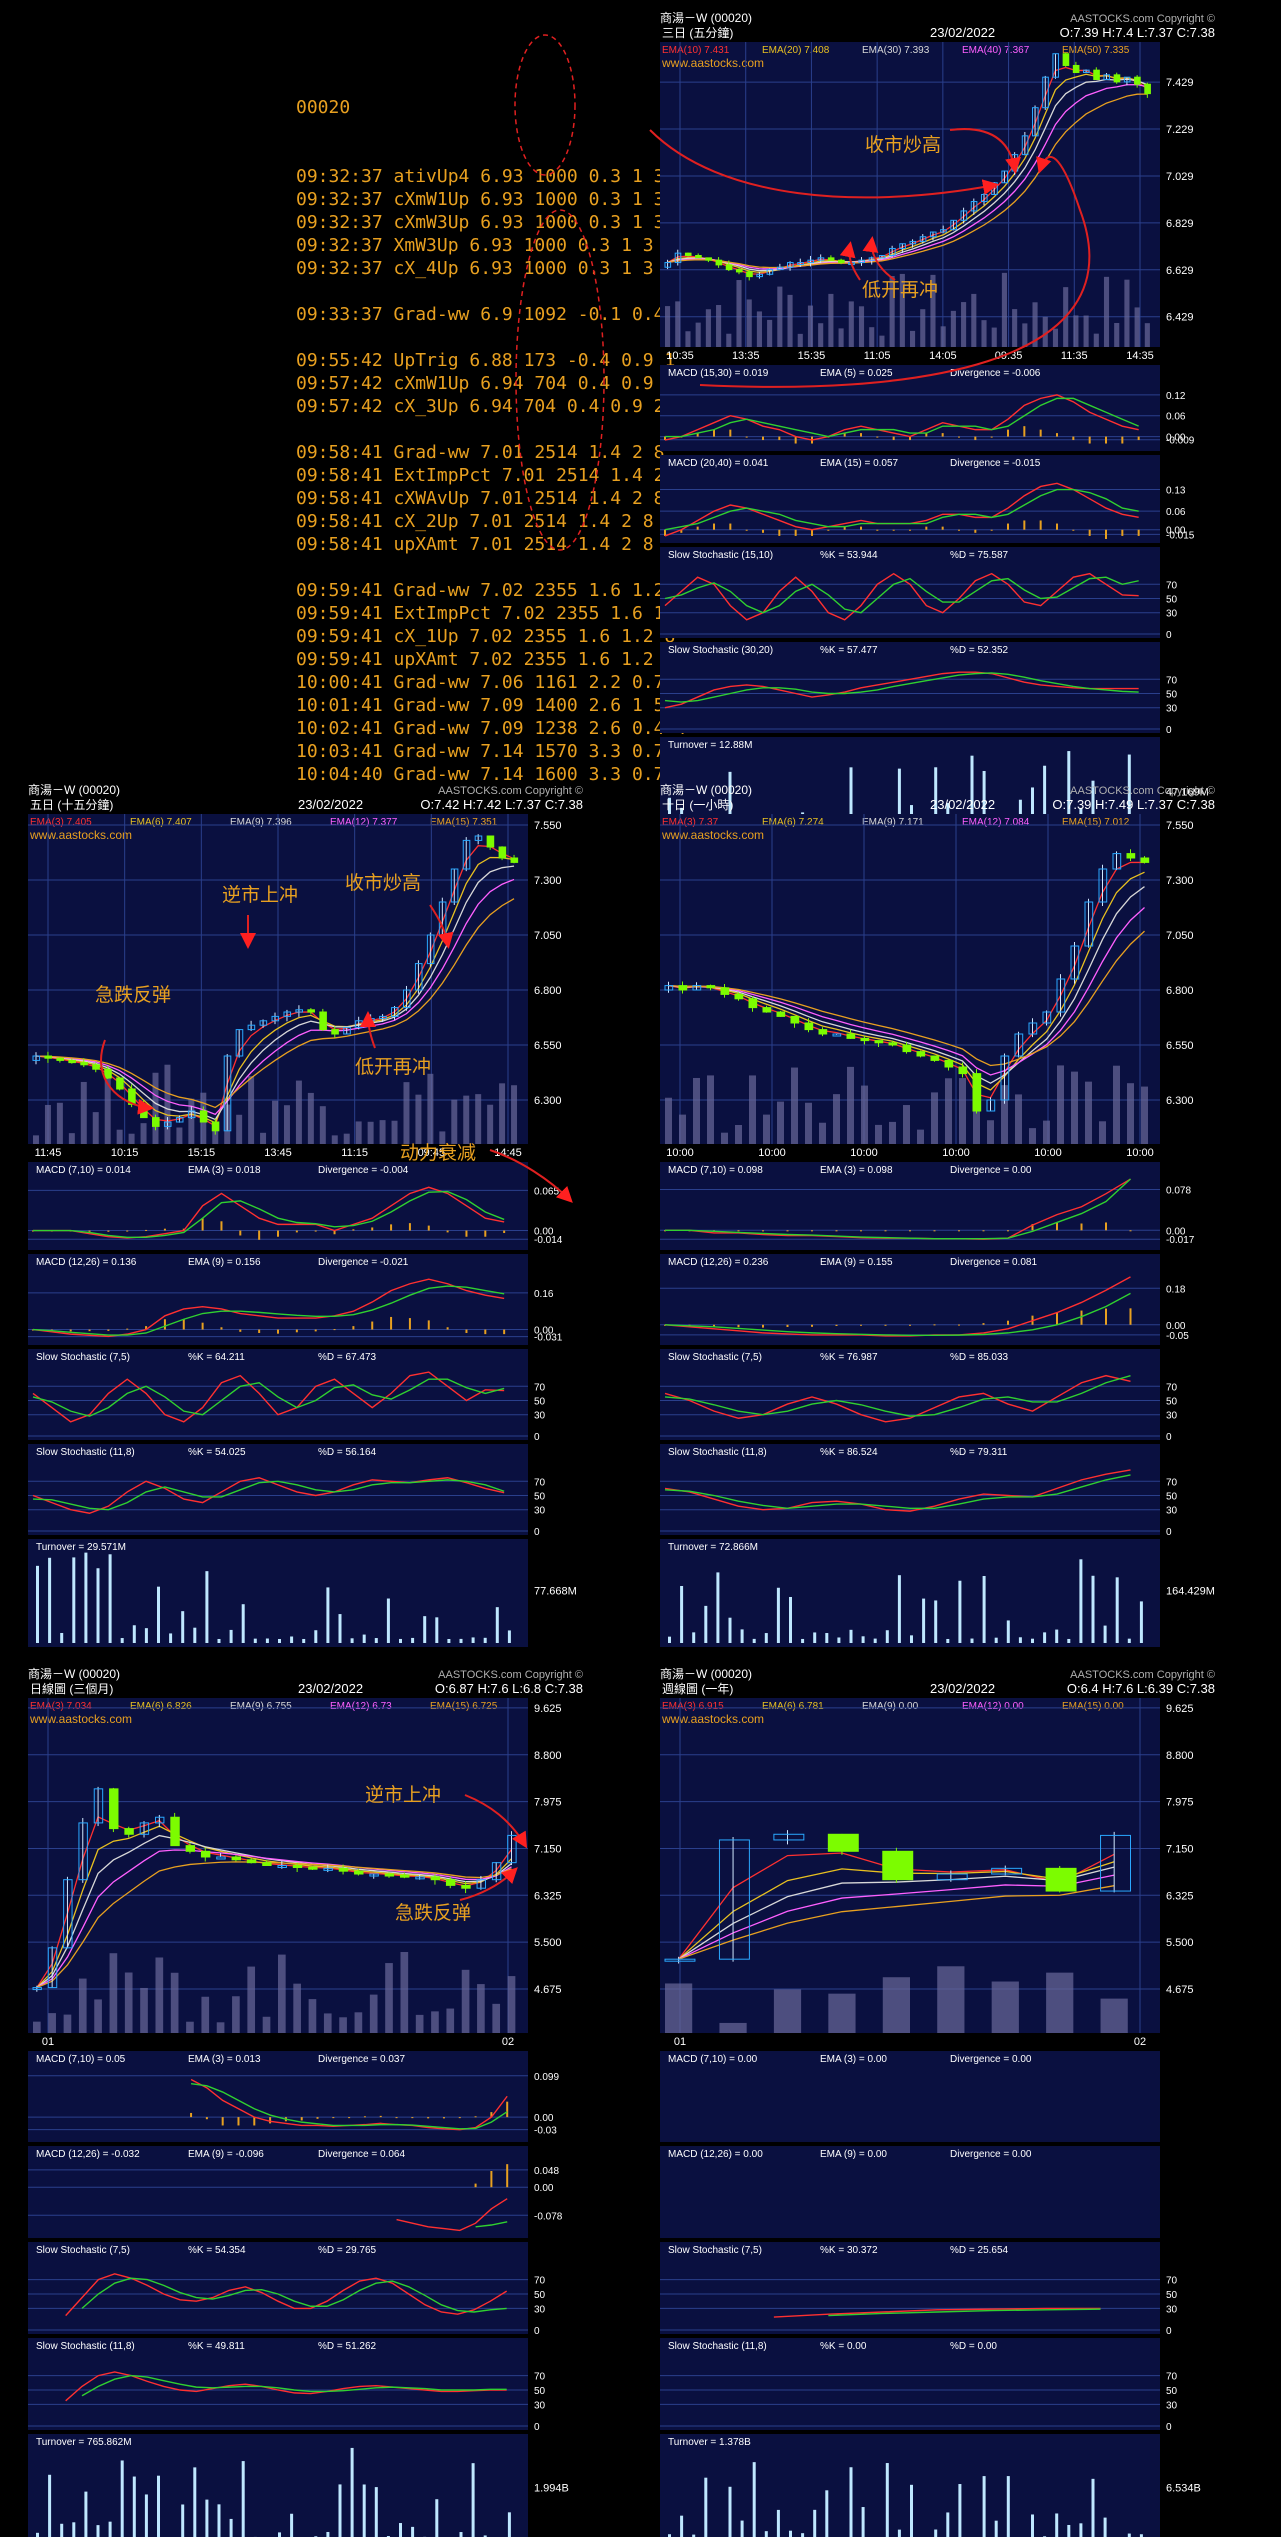  What do you see at coordinates (1180, 1046) in the screenshot?
I see `y-tick-label: 6.550` at bounding box center [1180, 1046].